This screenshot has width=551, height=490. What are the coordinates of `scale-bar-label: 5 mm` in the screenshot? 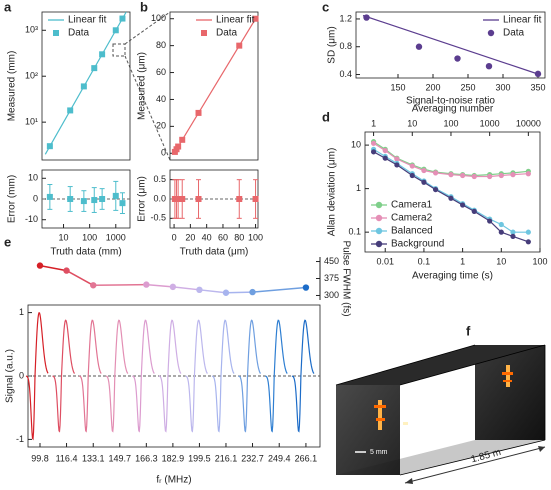 It's located at (379, 452).